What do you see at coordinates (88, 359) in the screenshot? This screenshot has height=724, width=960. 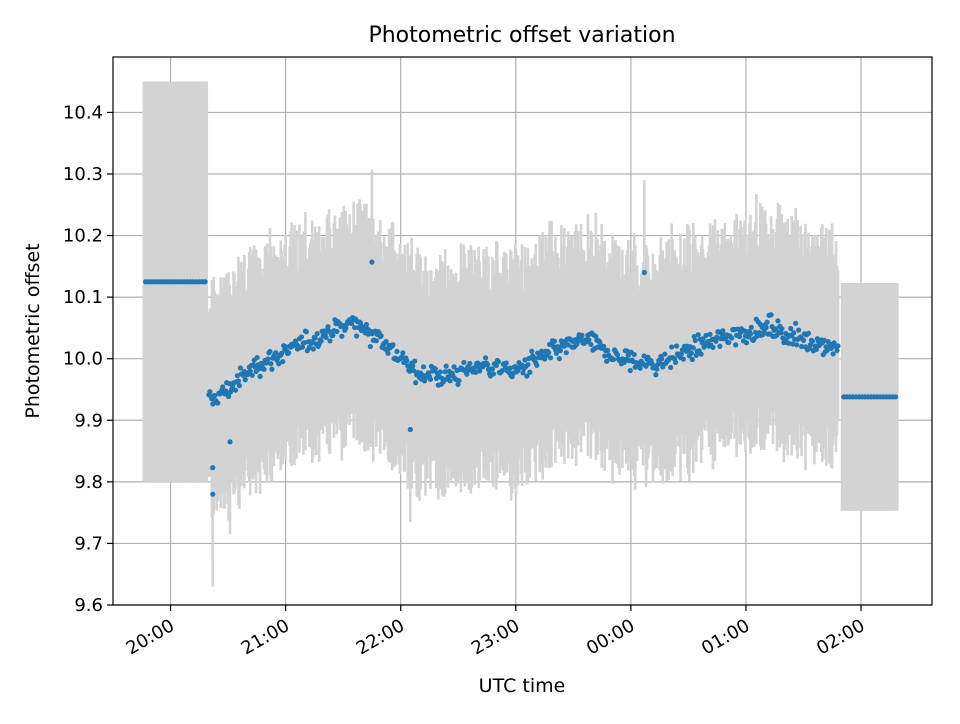 I see `y-axis-ticks: 9.6 9.7 9.8 9.9 10.0 10.1 10.2 10.3 10.4` at bounding box center [88, 359].